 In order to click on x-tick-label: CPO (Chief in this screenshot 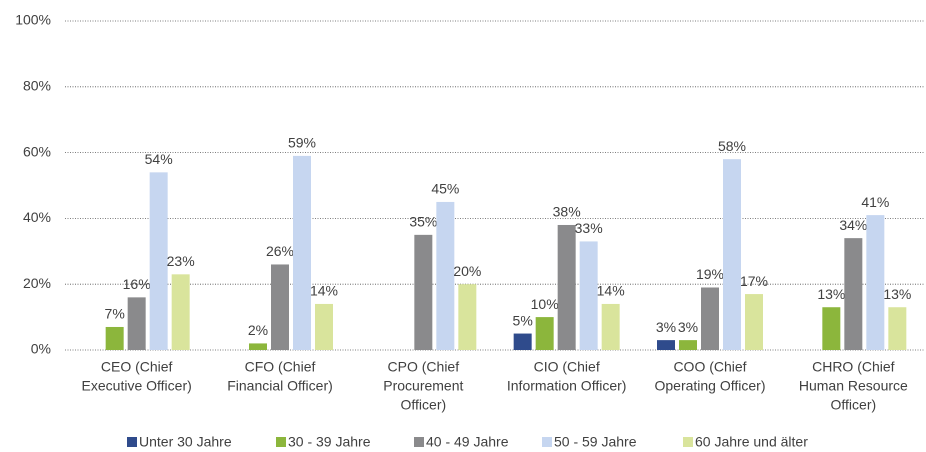, I will do `click(424, 367)`.